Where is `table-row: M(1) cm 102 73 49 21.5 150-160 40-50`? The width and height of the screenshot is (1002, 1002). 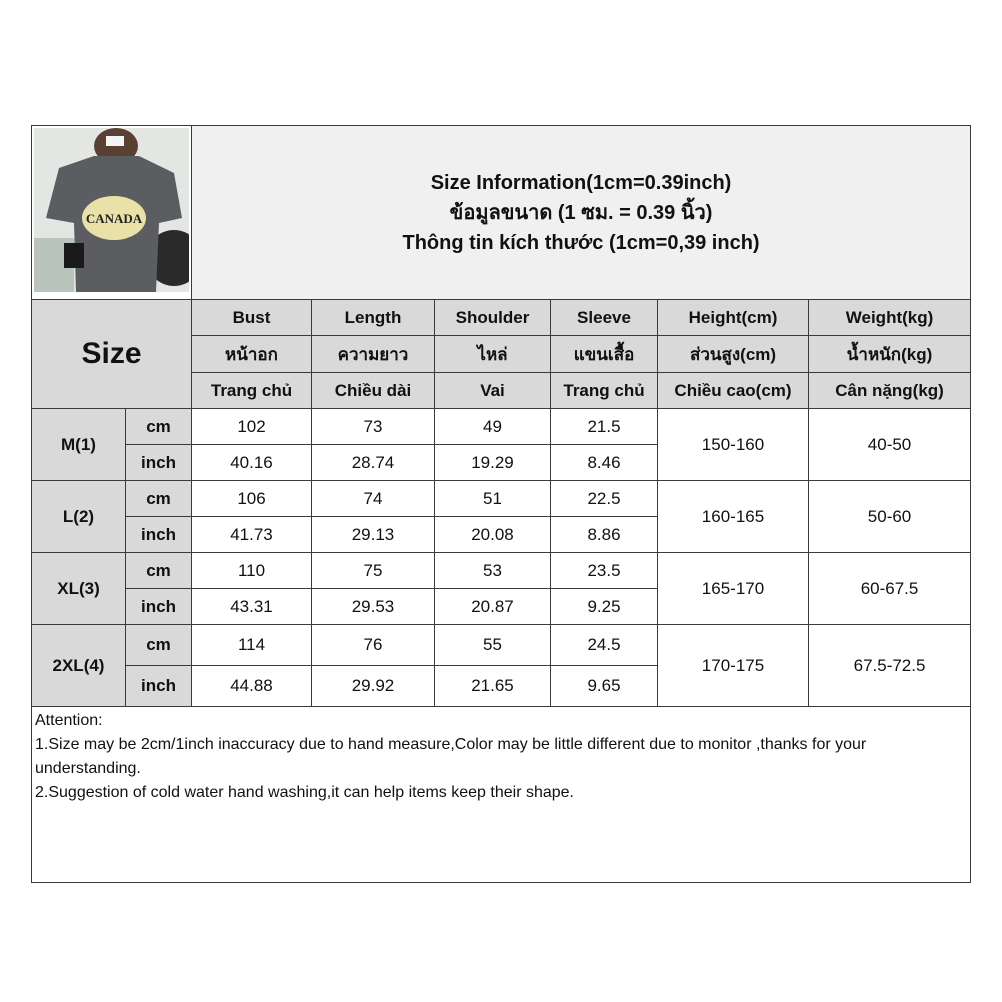
table-row: M(1) cm 102 73 49 21.5 150-160 40-50 is located at coordinates (501, 444).